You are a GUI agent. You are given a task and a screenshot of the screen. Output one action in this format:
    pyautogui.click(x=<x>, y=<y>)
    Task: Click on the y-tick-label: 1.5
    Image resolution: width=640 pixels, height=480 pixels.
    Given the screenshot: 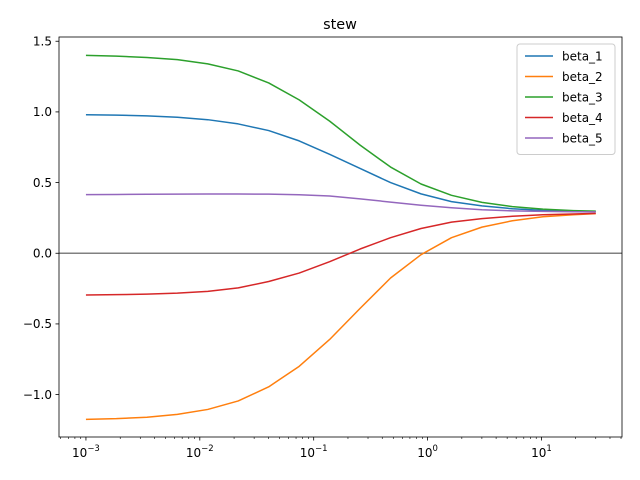 What is the action you would take?
    pyautogui.click(x=42, y=42)
    